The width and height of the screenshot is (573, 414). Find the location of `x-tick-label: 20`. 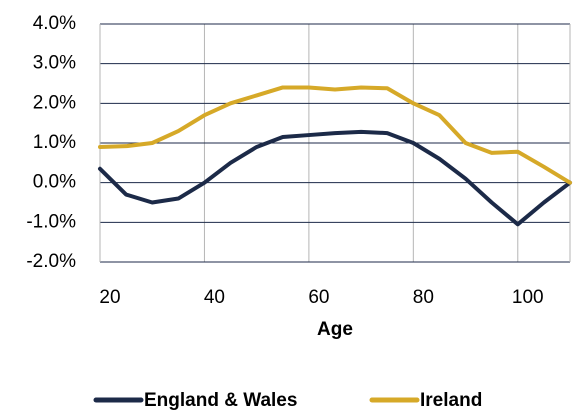

x-tick-label: 20 is located at coordinates (109, 297).